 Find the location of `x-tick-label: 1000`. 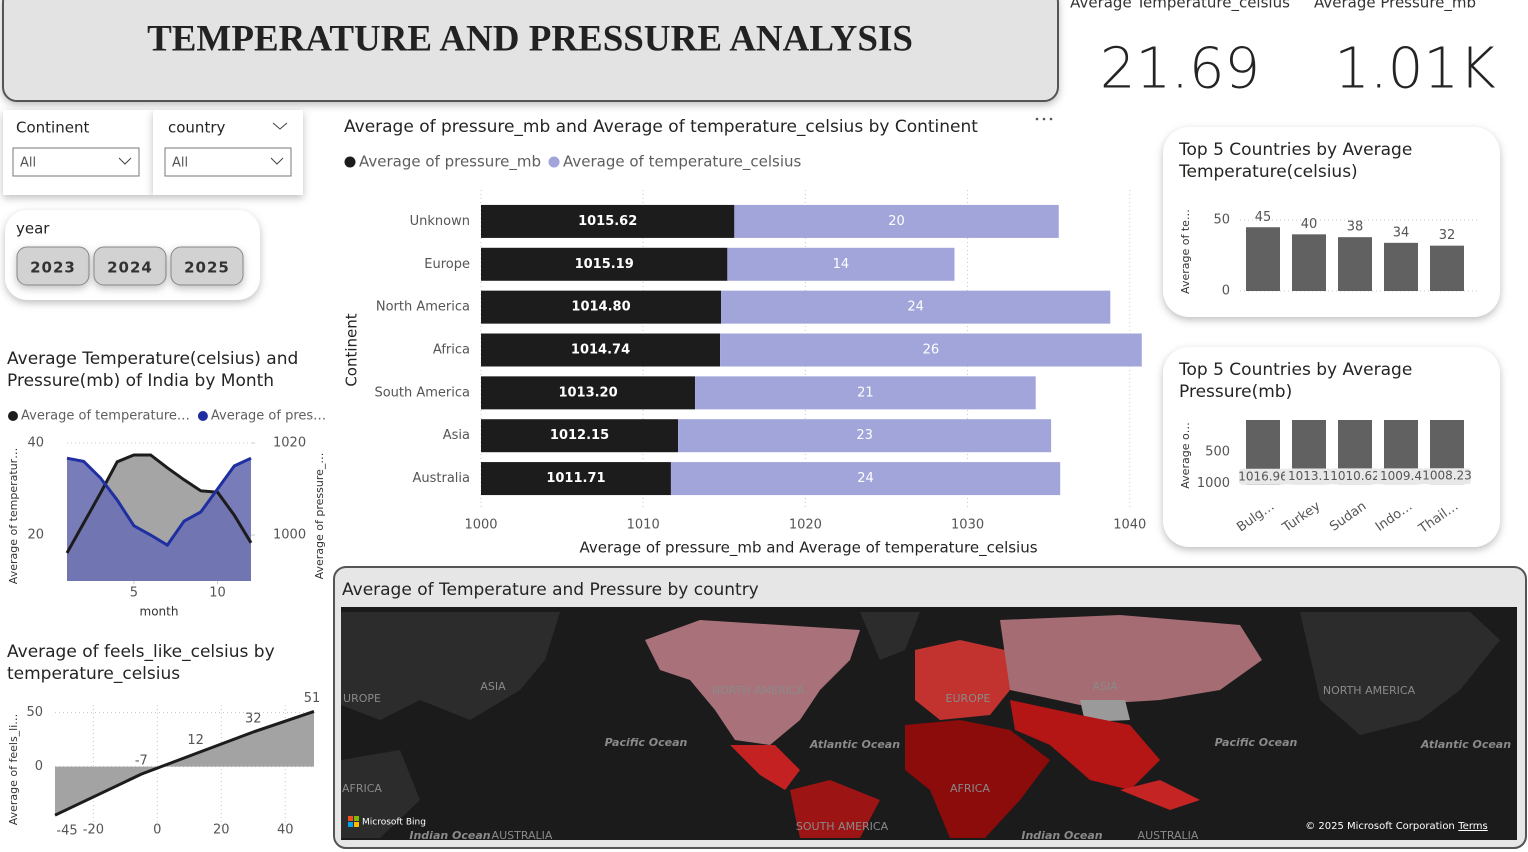

x-tick-label: 1000 is located at coordinates (480, 525).